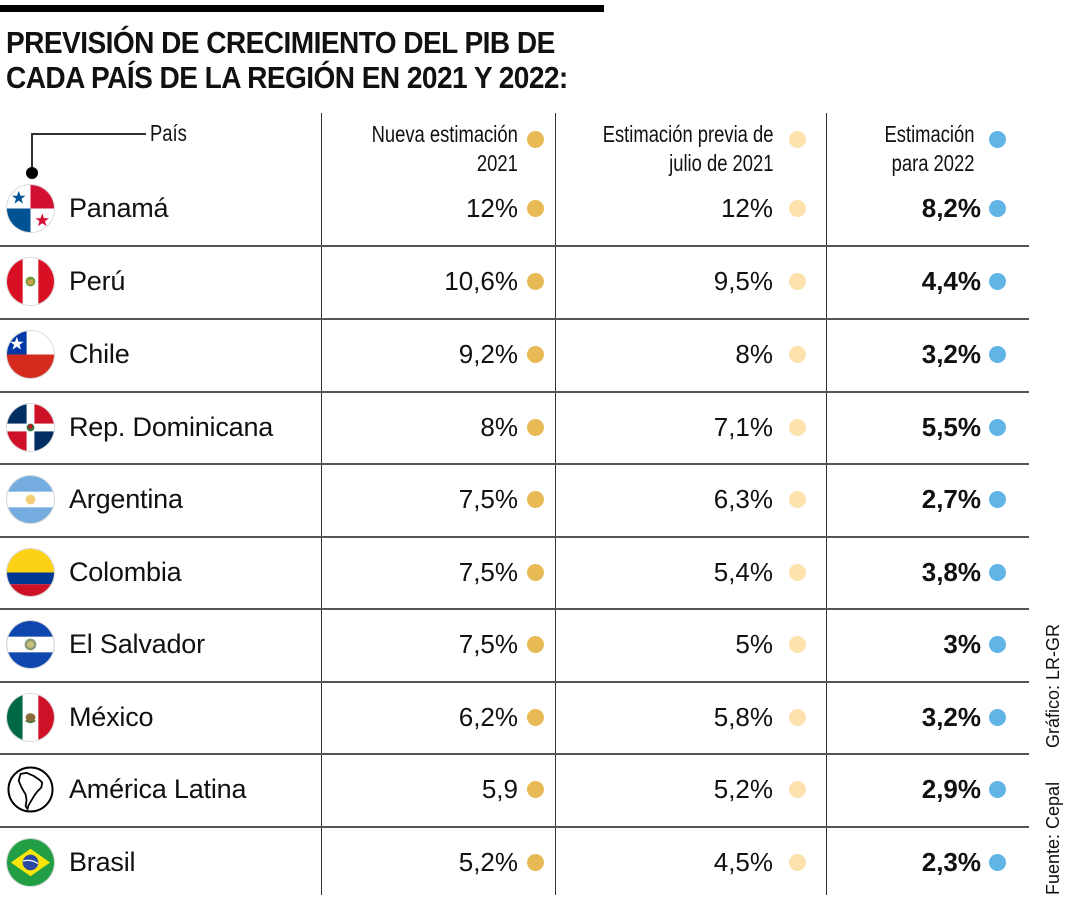 This screenshot has width=1080, height=900. What do you see at coordinates (743, 862) in the screenshot?
I see `prev-jul-2021-value: 4,5%` at bounding box center [743, 862].